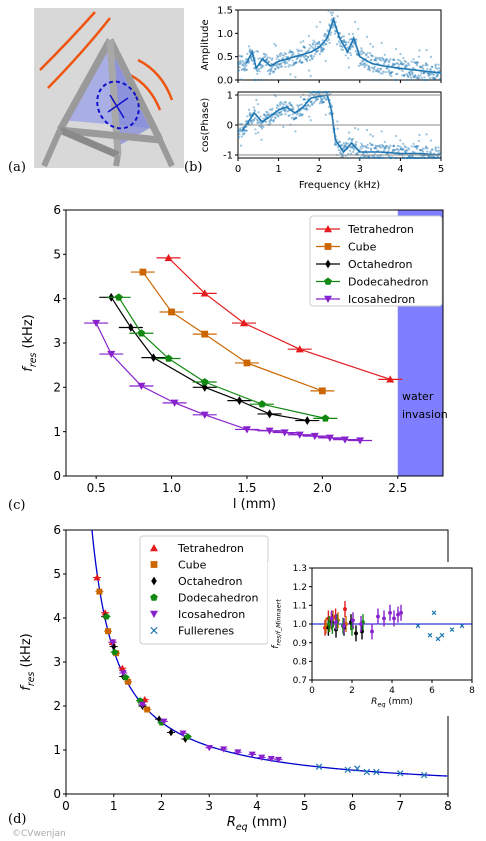 The height and width of the screenshot is (841, 486). I want to click on data-point-octahedron, so click(131, 327).